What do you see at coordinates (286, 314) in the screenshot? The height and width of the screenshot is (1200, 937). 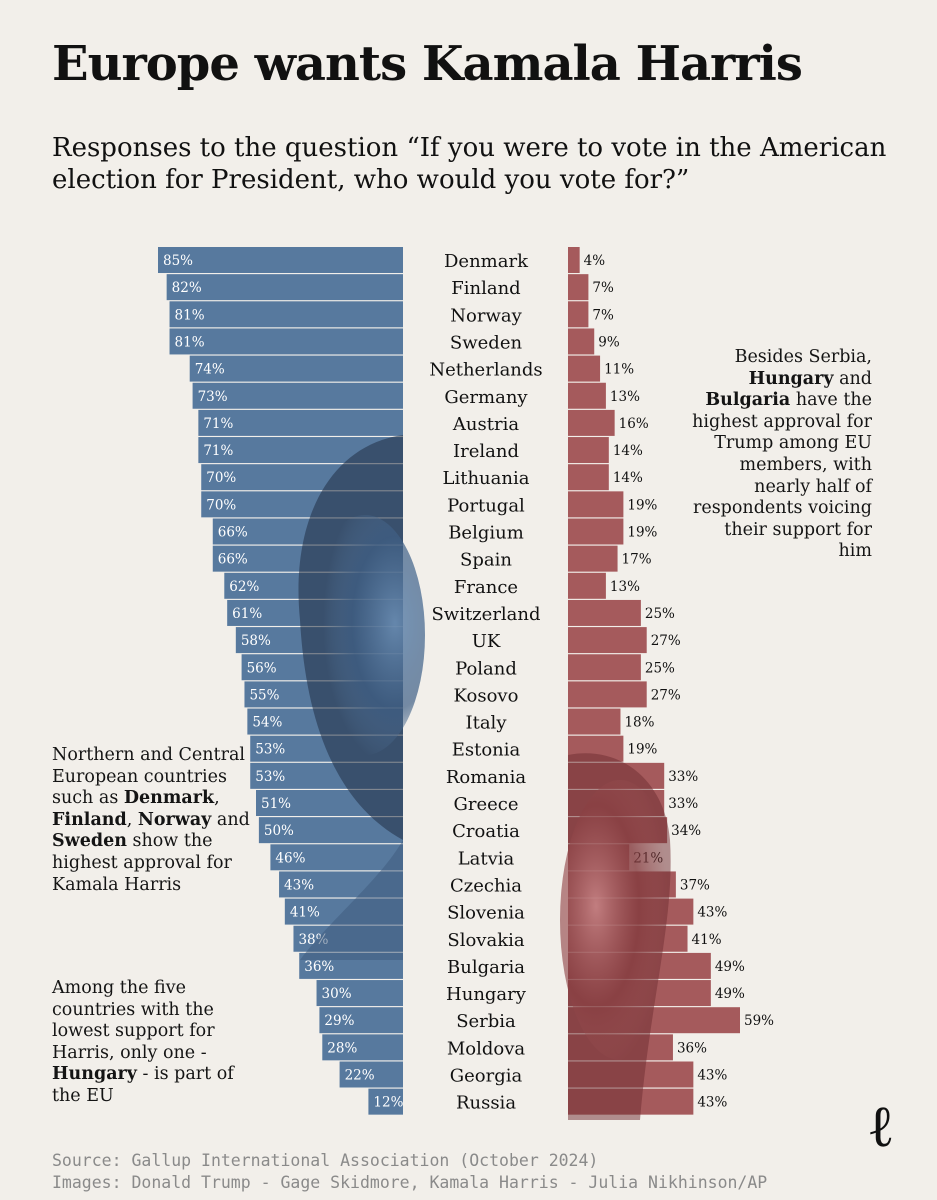 I see `harris-bar-norway` at bounding box center [286, 314].